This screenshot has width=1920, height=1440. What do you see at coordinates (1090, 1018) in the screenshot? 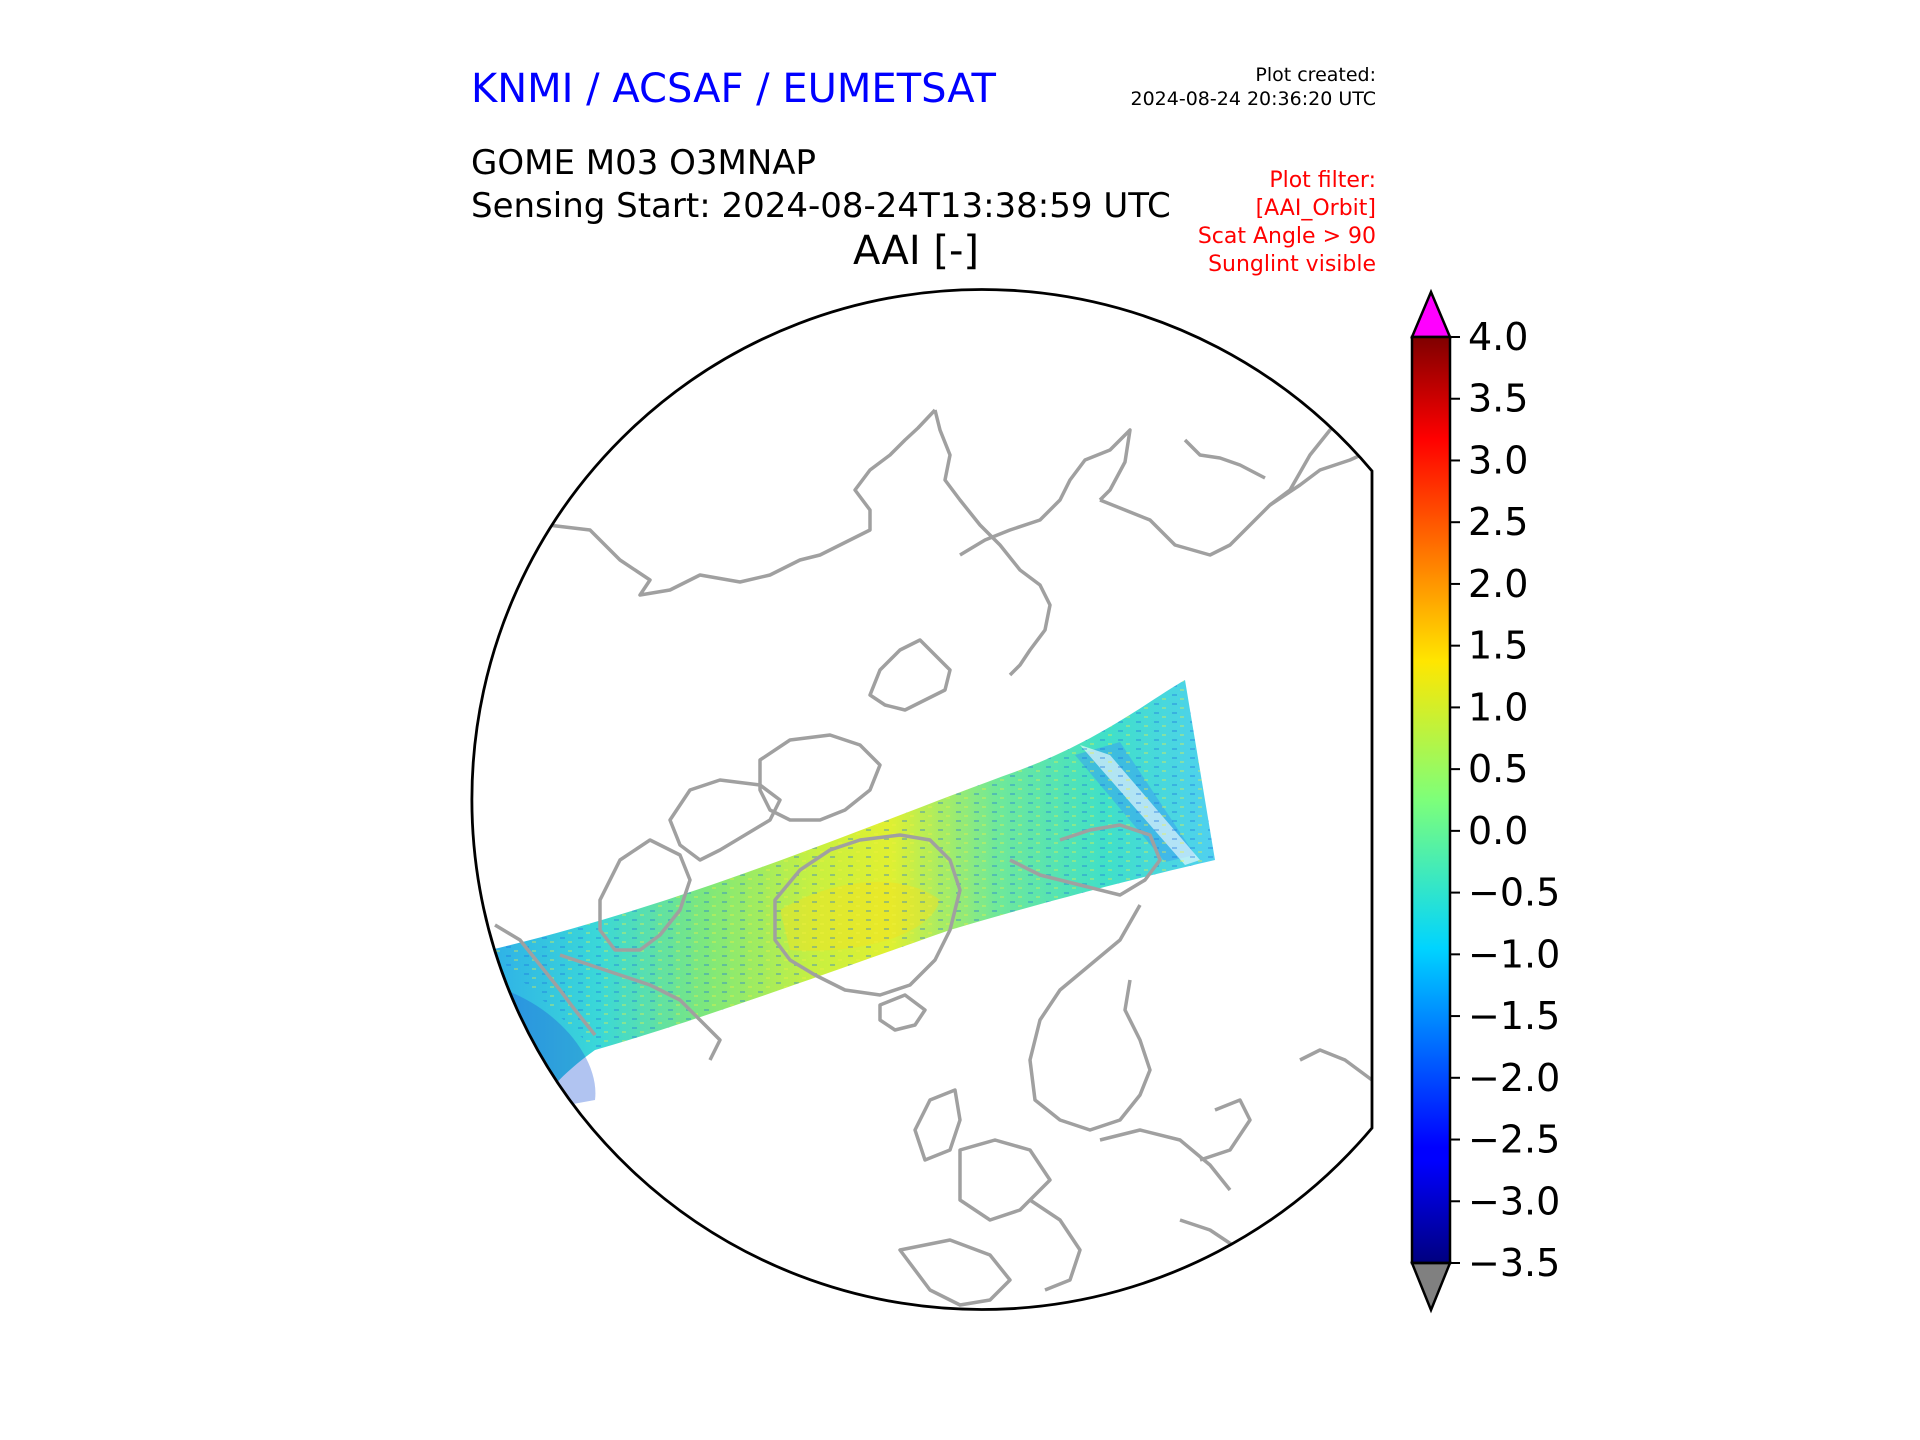
I see `coastline-scandinavia` at bounding box center [1090, 1018].